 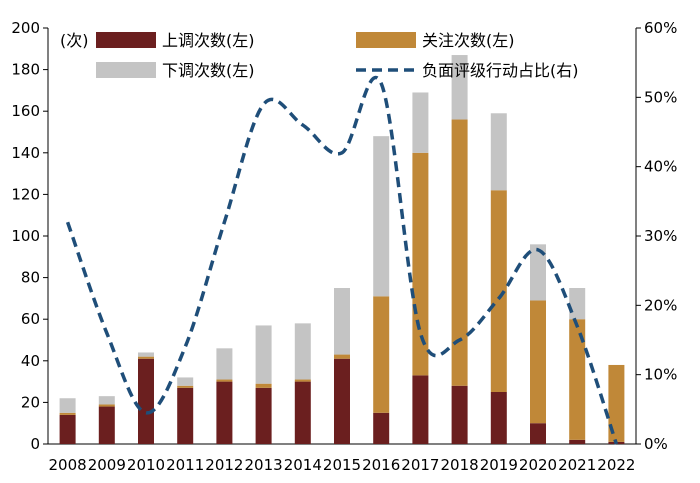 What do you see at coordinates (35, 444) in the screenshot?
I see `left-tick-label: 0` at bounding box center [35, 444].